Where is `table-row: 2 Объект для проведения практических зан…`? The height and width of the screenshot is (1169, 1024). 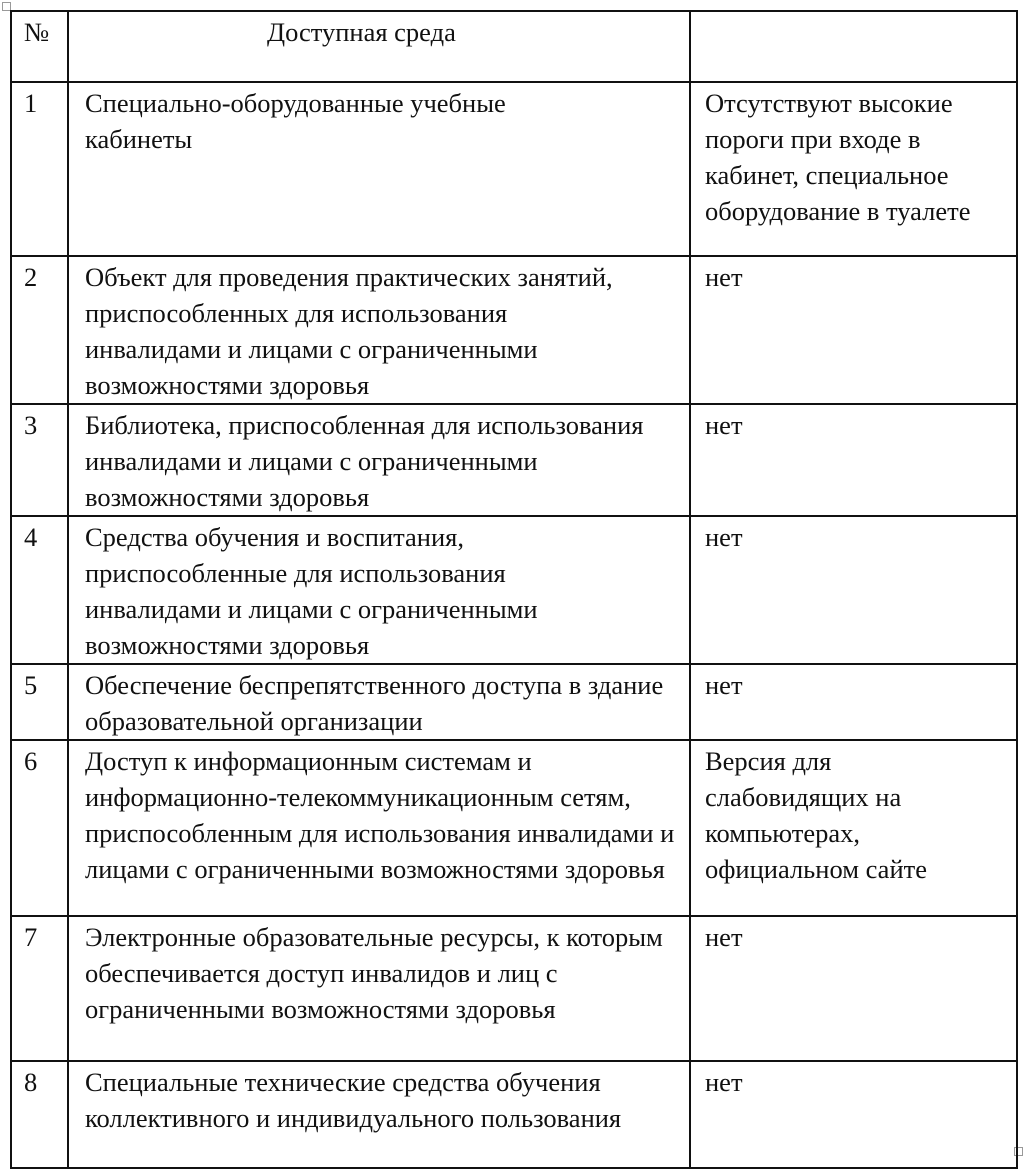
table-row: 2 Объект для проведения практических зан… is located at coordinates (514, 330).